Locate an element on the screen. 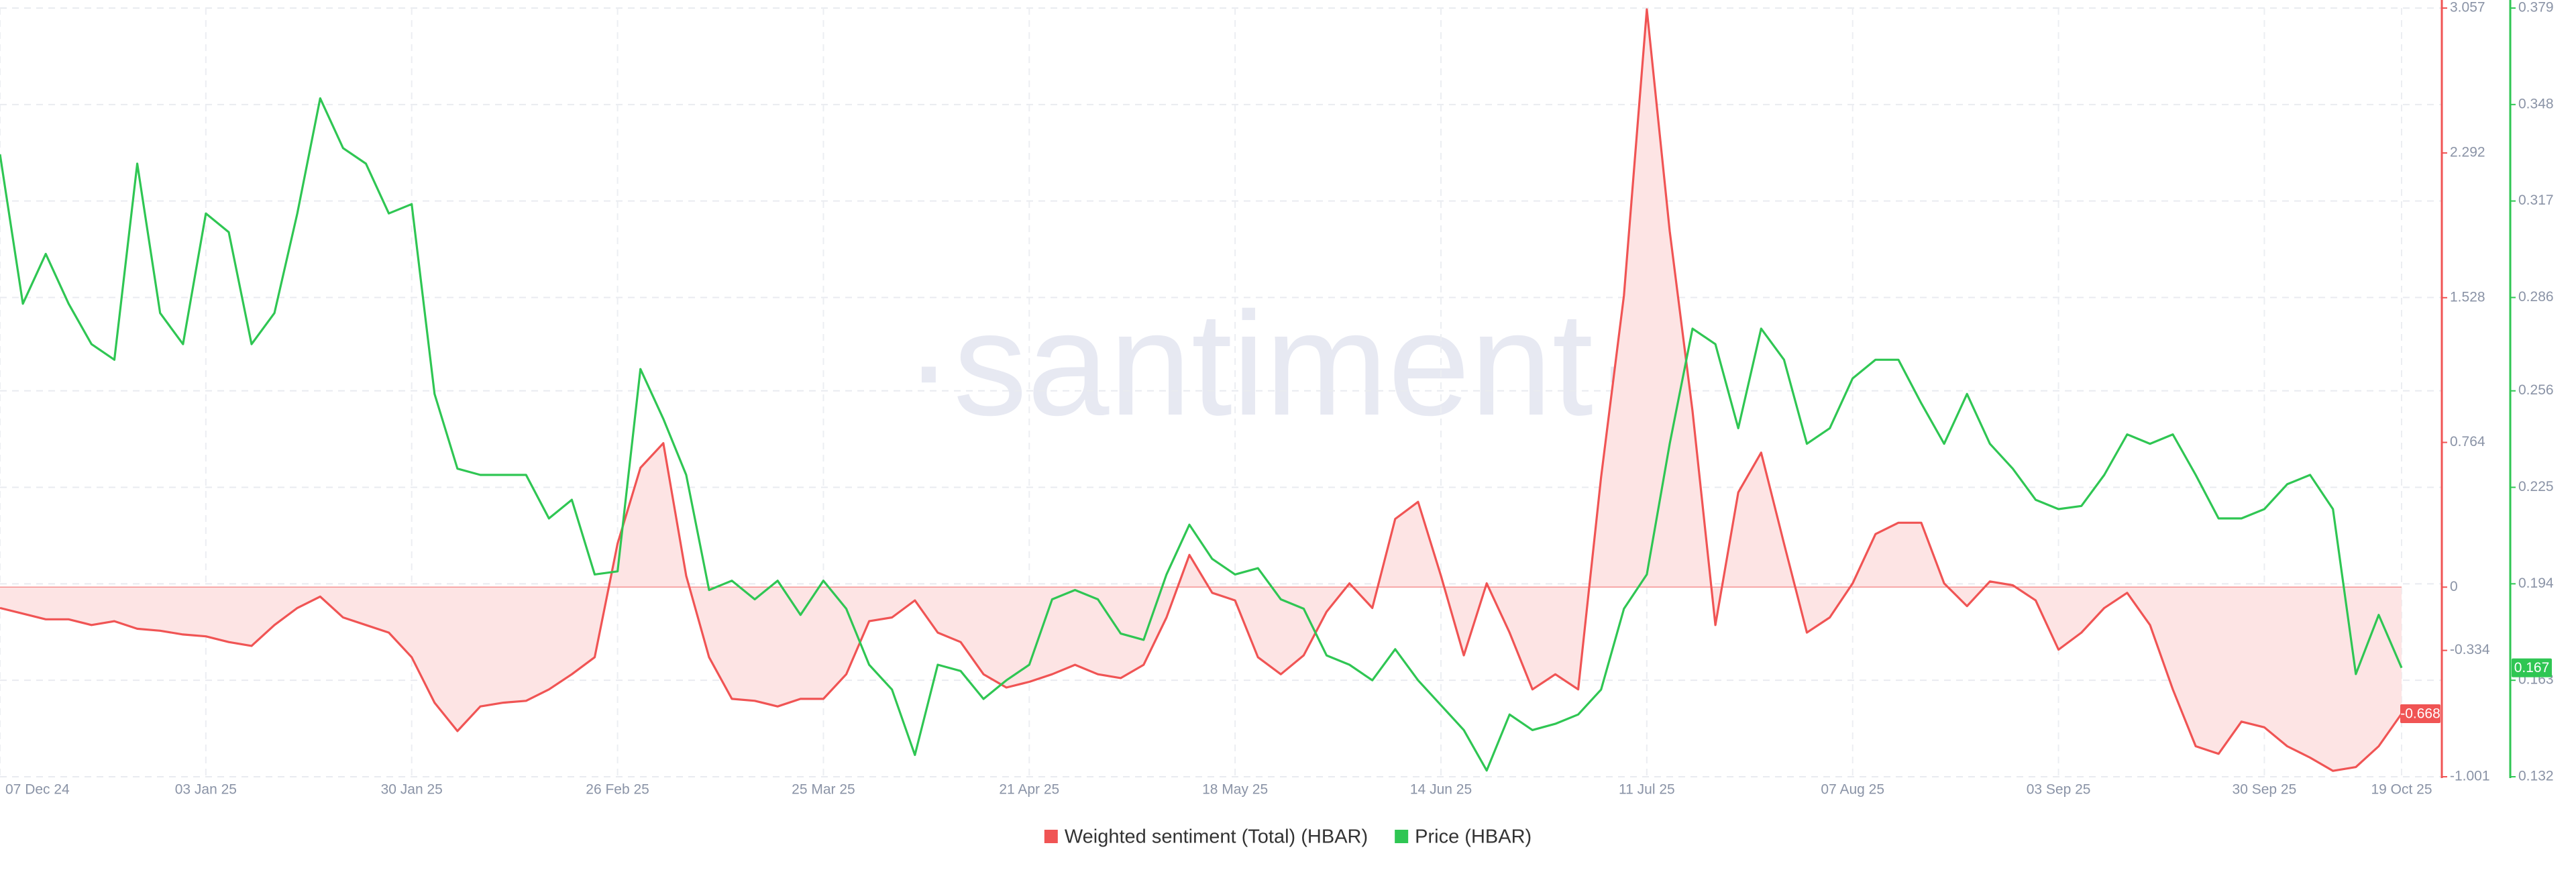 This screenshot has width=2576, height=872. x-tick-label: 30 Sep 25 is located at coordinates (2265, 790).